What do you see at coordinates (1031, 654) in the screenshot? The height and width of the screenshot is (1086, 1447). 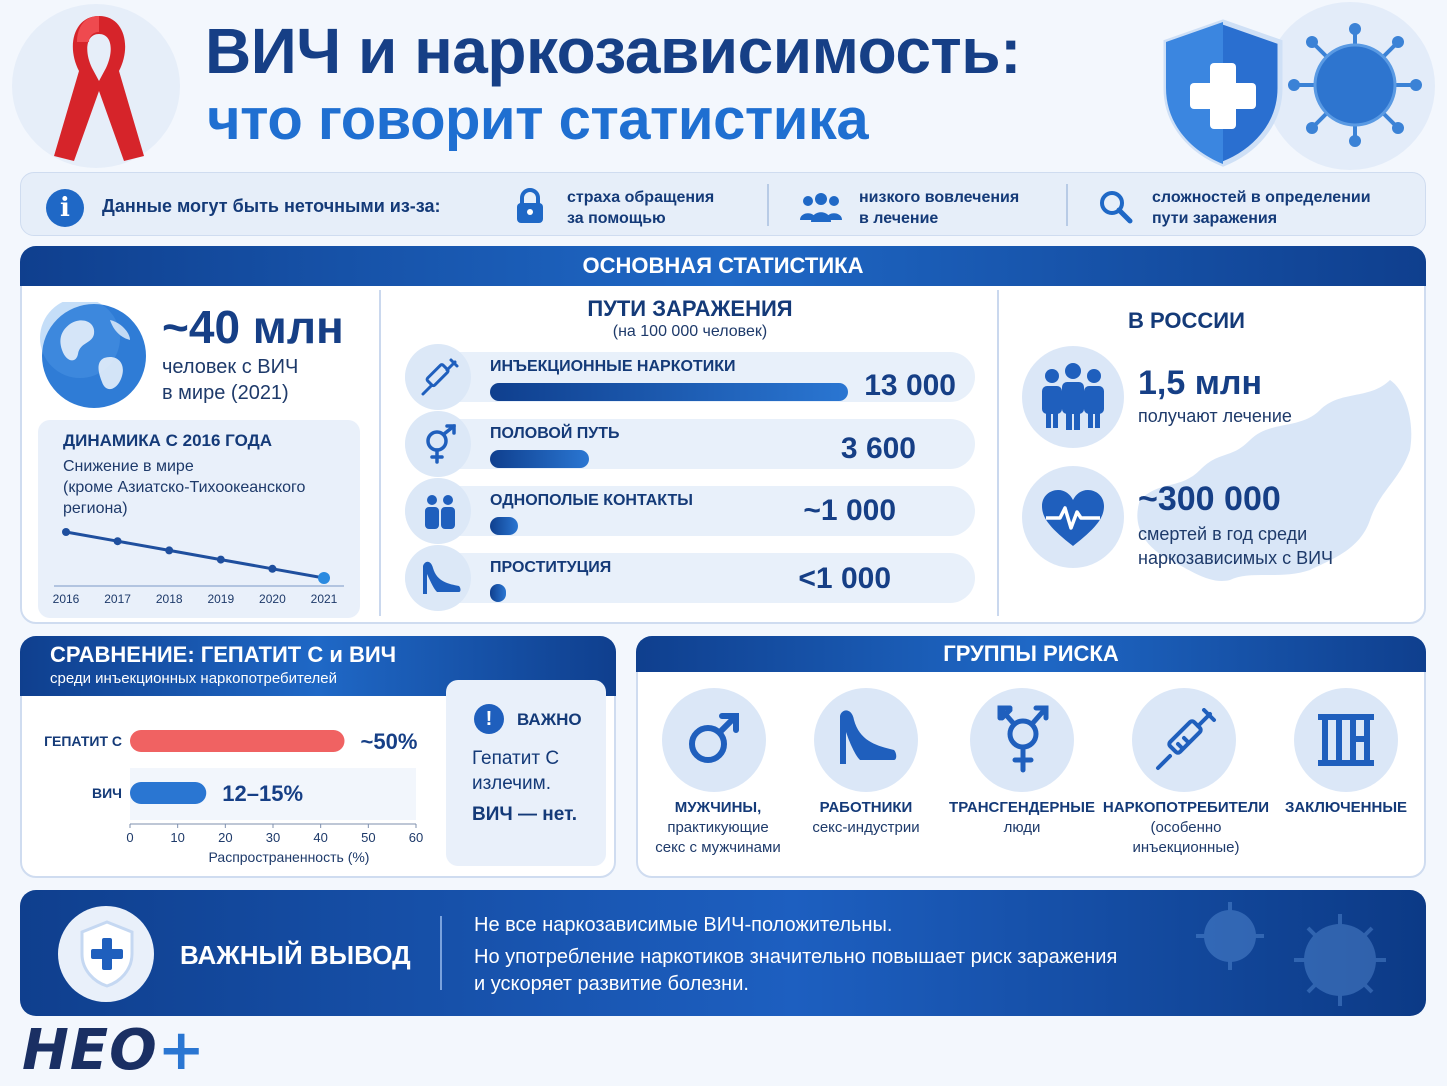 I see `risk-groups-title: ГРУППЫ РИСКА` at bounding box center [1031, 654].